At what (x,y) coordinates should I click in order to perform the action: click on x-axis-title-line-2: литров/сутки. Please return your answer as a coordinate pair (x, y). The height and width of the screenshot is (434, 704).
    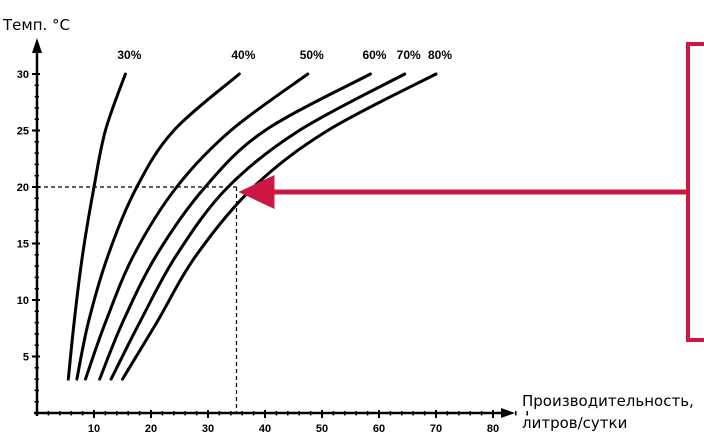
    Looking at the image, I should click on (574, 423).